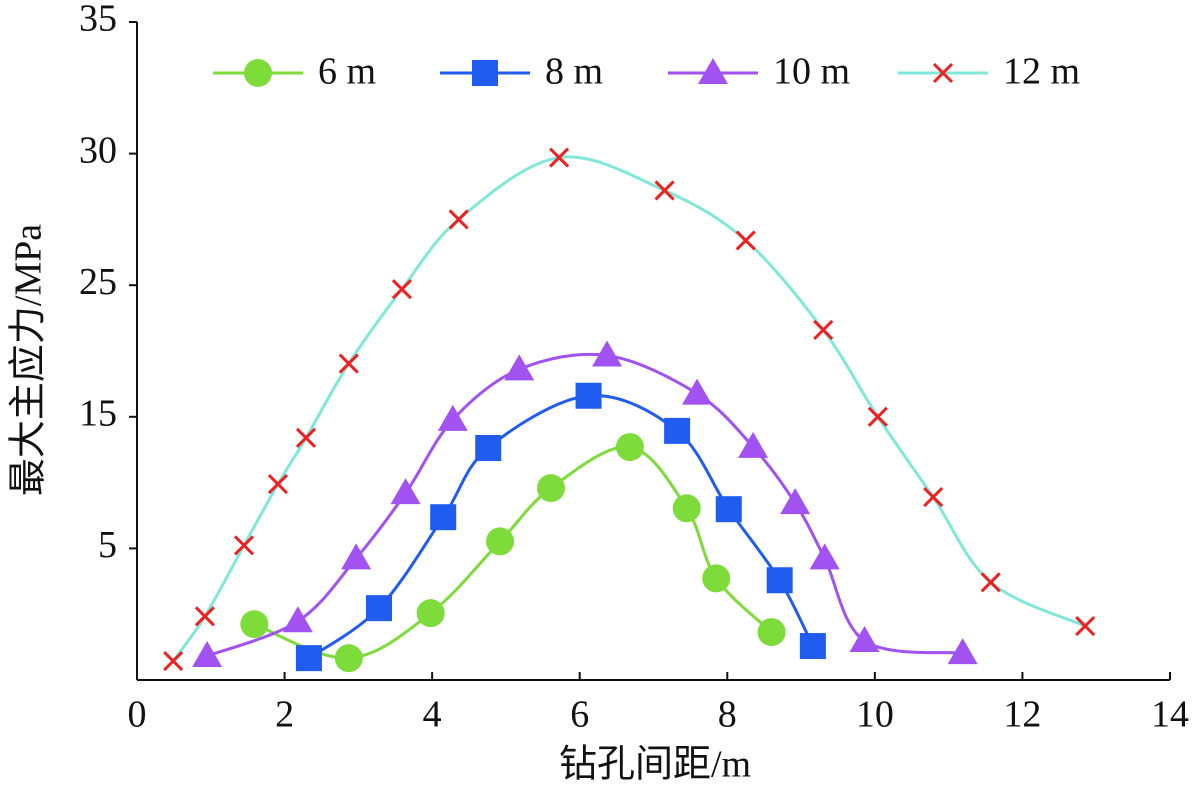 The image size is (1202, 800). What do you see at coordinates (579, 715) in the screenshot?
I see `x-tick-label: 6` at bounding box center [579, 715].